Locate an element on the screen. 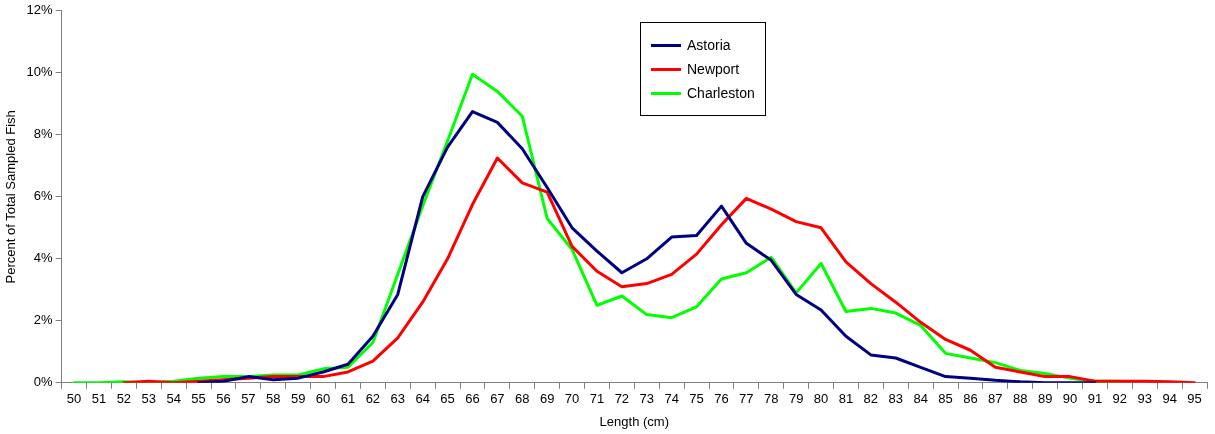 This screenshot has width=1215, height=434. y-tick-label: 0% is located at coordinates (43, 382).